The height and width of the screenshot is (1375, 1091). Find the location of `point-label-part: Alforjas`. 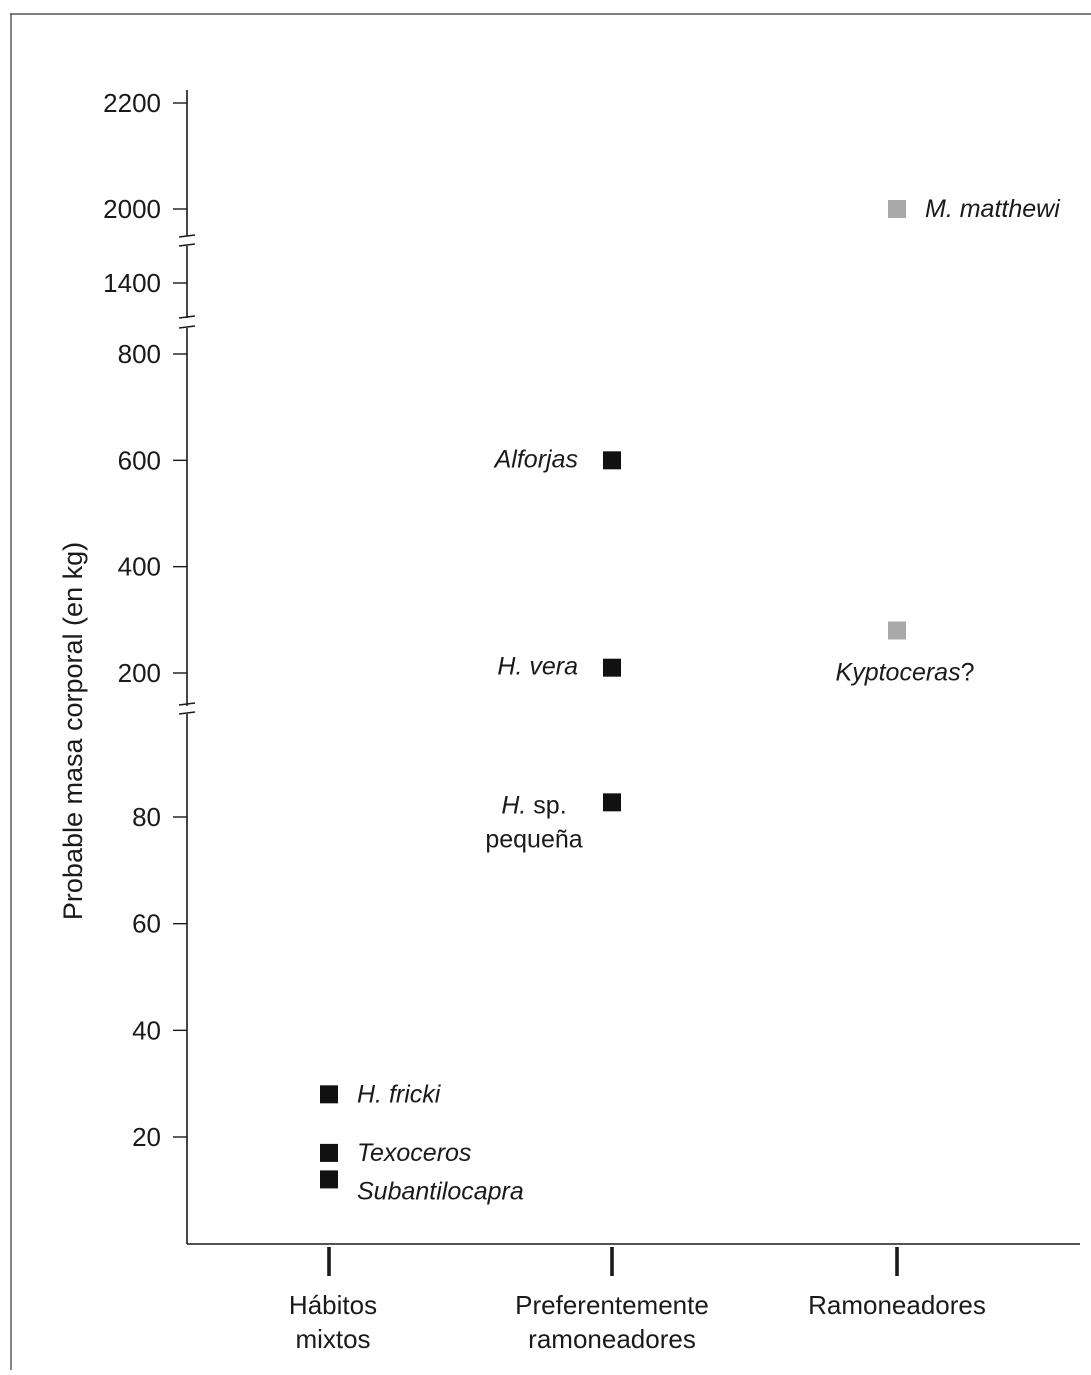

point-label-part: Alforjas is located at coordinates (535, 459).